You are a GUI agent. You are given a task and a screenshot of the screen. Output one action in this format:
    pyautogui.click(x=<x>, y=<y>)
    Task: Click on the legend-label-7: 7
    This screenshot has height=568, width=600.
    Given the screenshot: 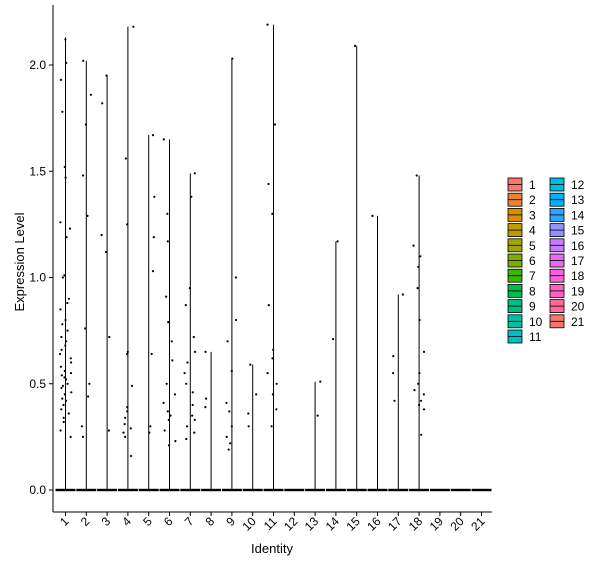 What is the action you would take?
    pyautogui.click(x=532, y=276)
    